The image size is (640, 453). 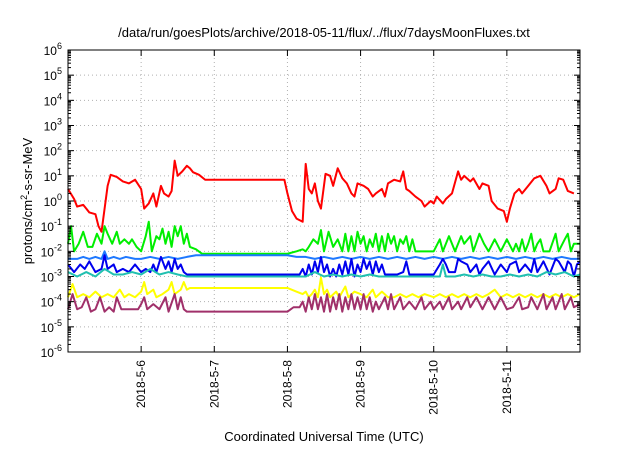 What do you see at coordinates (59, 96) in the screenshot?
I see `y-tick-label-exponent: 4` at bounding box center [59, 96].